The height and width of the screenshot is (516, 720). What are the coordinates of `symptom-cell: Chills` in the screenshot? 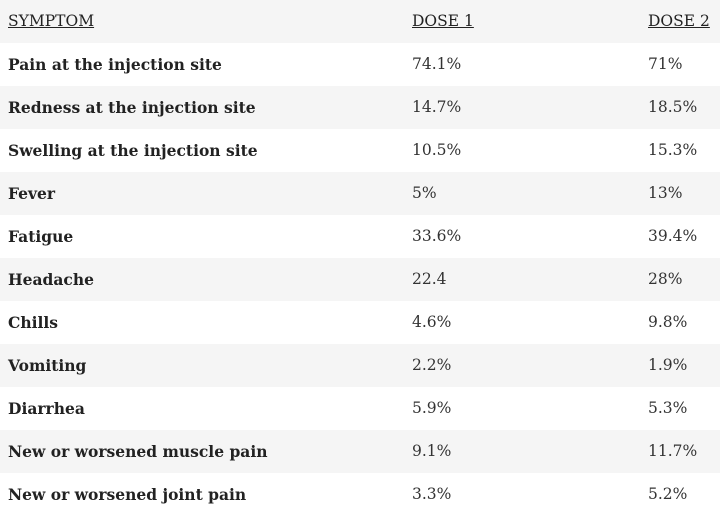 It's located at (33, 322).